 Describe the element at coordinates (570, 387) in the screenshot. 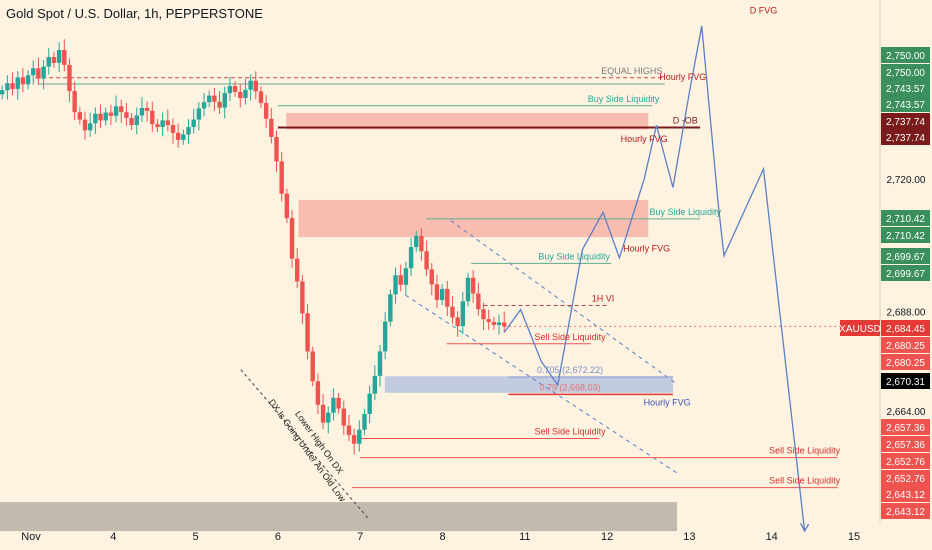

I see `fib-079-line-label: 0.79 (2,668.03)` at that location.